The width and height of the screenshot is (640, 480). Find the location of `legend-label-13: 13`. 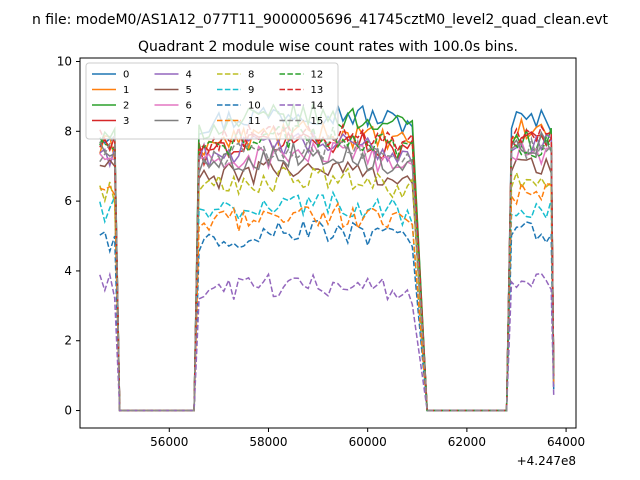

legend-label-13: 13 is located at coordinates (317, 90).